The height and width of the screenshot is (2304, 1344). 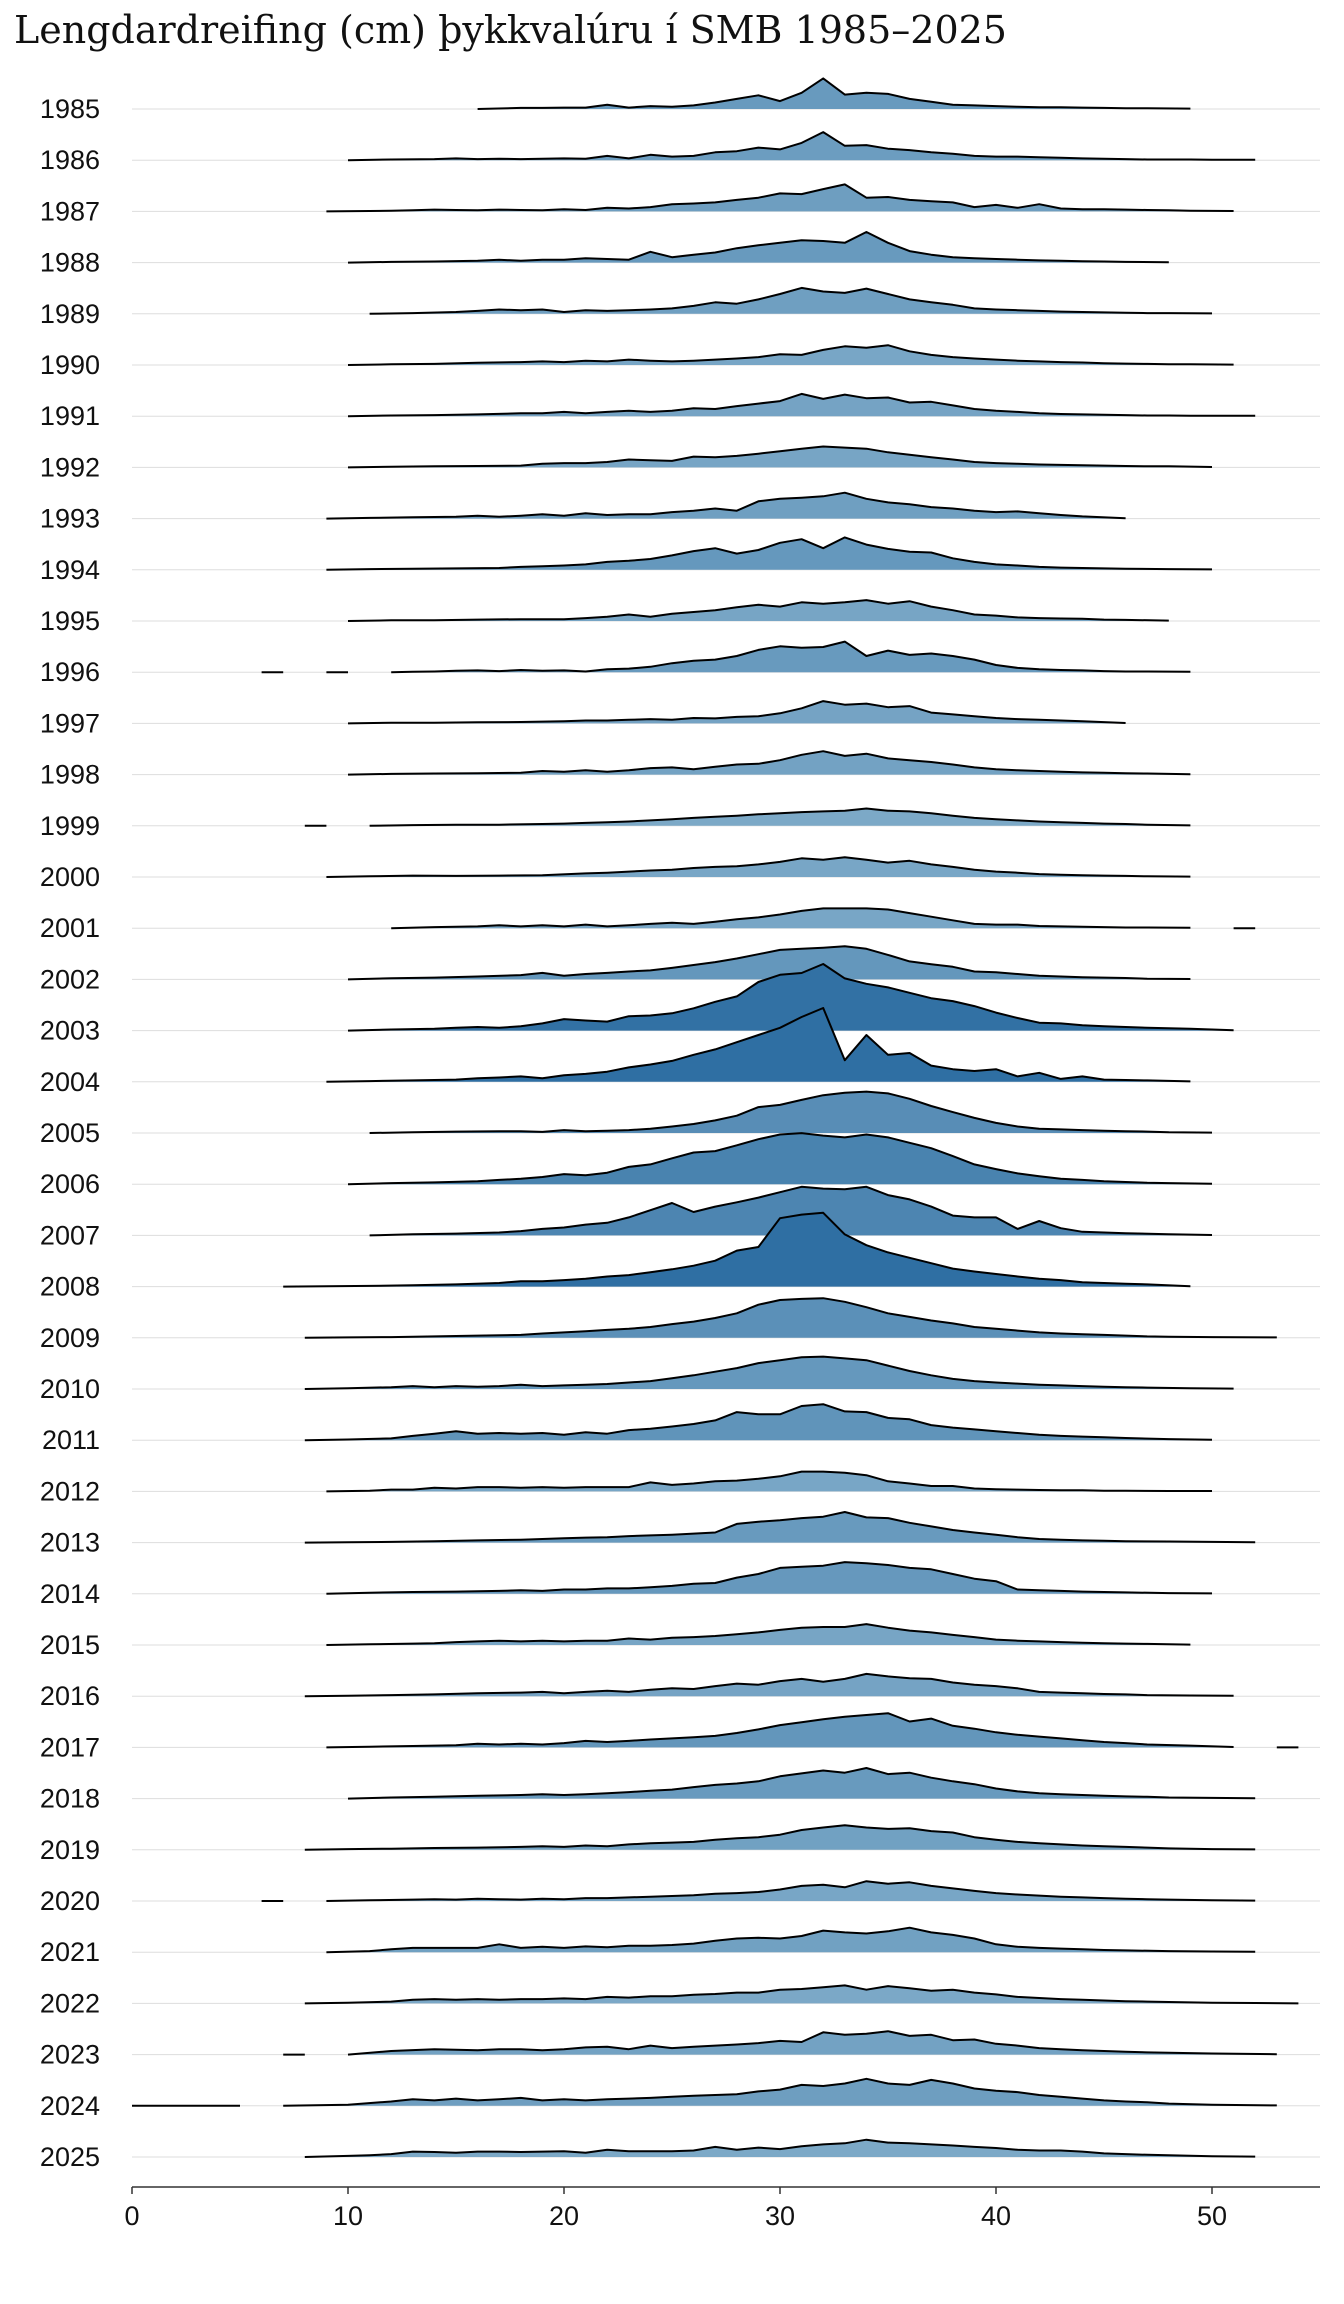 I want to click on ridge-area-2006, so click(x=780, y=1159).